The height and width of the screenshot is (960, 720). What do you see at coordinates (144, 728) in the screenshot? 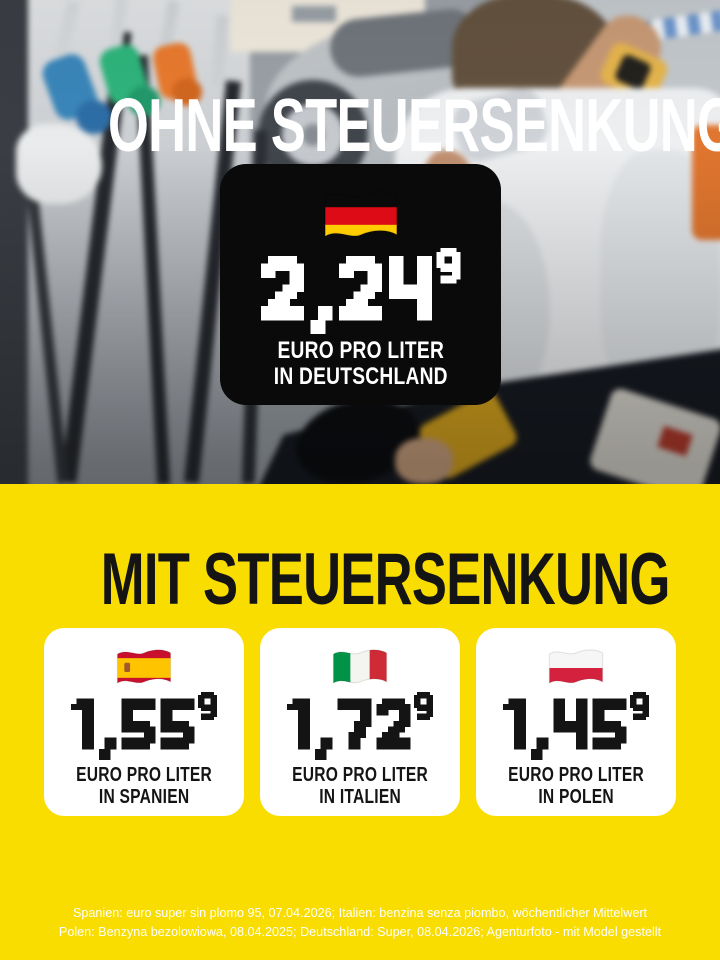
I see `spain-price-value` at bounding box center [144, 728].